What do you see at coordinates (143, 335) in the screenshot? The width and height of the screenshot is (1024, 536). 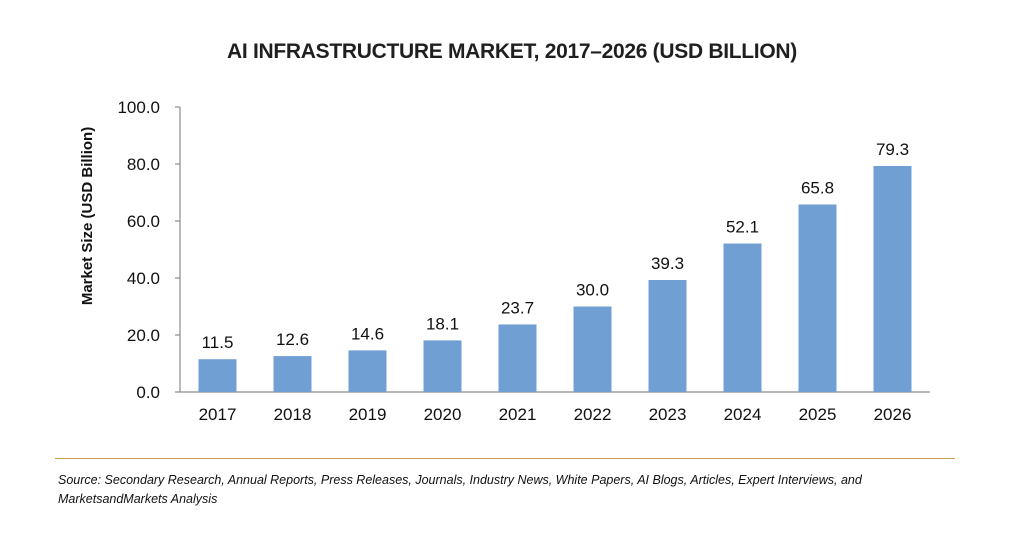 I see `y-tick-label: 20.0` at bounding box center [143, 335].